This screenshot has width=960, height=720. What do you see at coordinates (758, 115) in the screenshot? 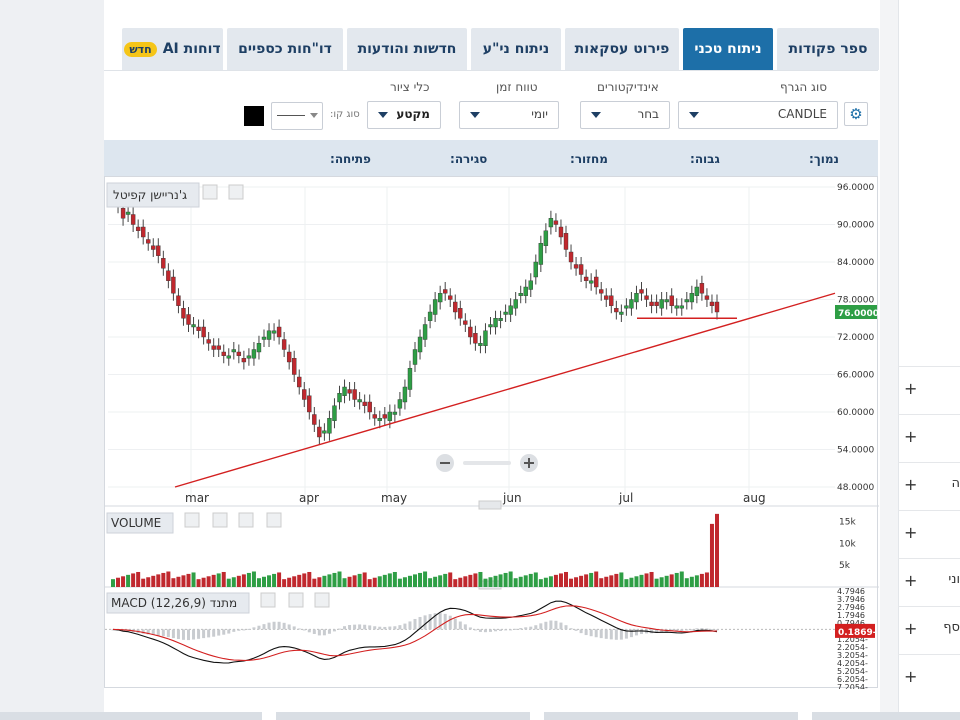
I see `chart-type-select: CANDLE` at bounding box center [758, 115].